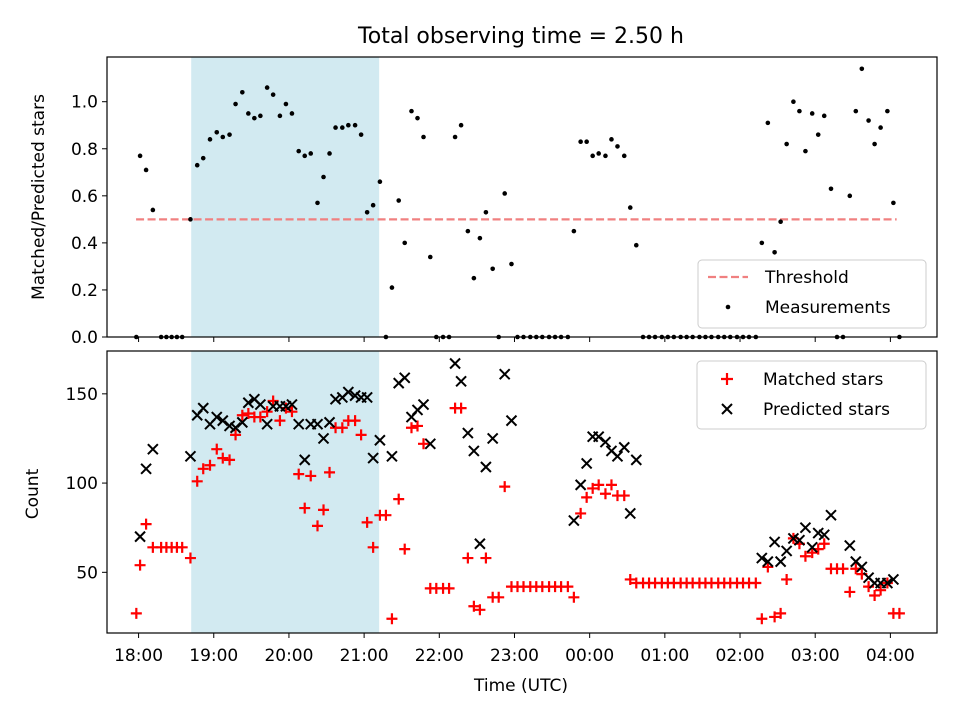  I want to click on x-tick-label: 21:00, so click(364, 656).